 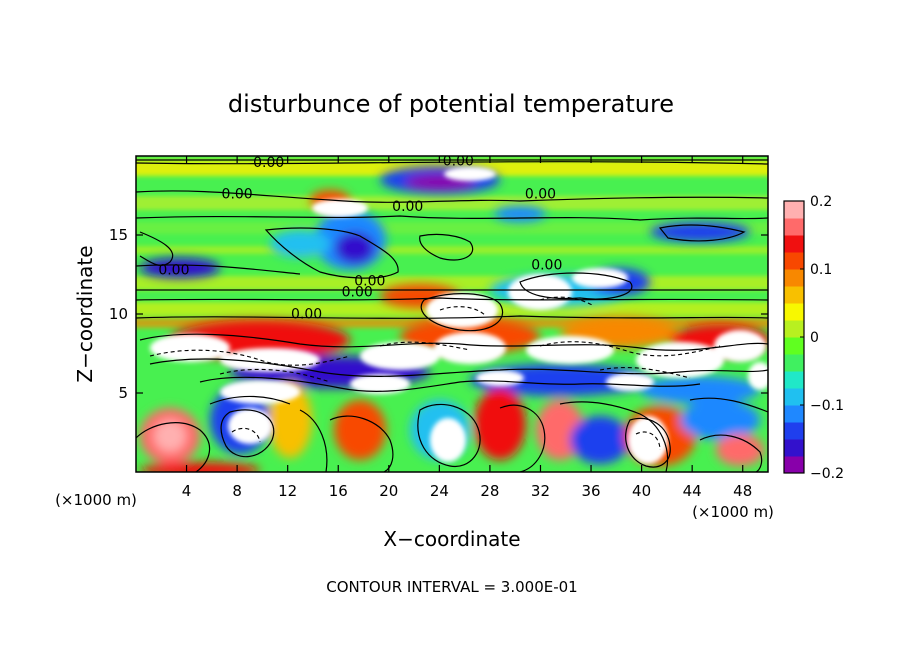 I want to click on y-tick-label: 10, so click(x=118, y=314).